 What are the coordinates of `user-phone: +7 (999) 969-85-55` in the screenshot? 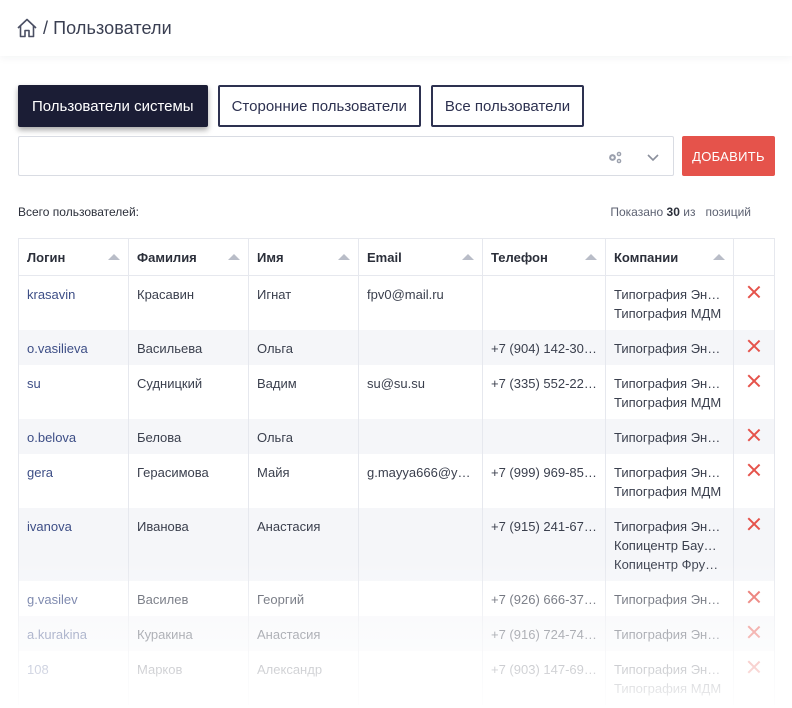 It's located at (544, 480).